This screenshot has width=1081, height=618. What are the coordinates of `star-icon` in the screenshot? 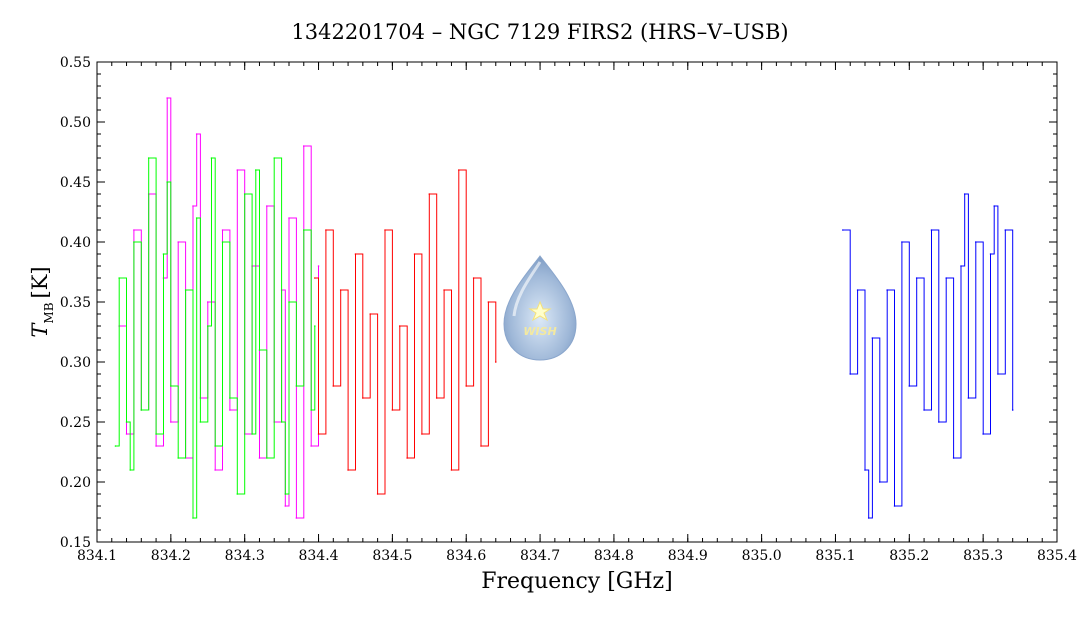 It's located at (540, 311).